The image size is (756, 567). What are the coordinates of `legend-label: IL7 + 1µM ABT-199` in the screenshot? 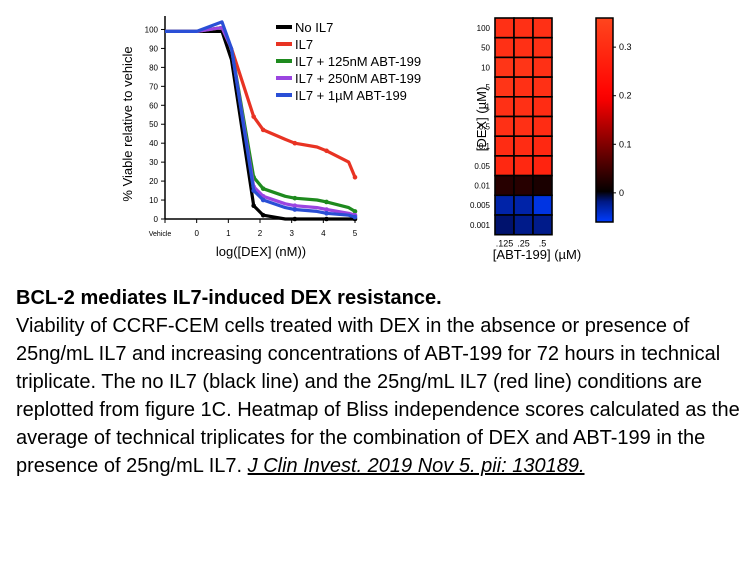 It's located at (351, 95).